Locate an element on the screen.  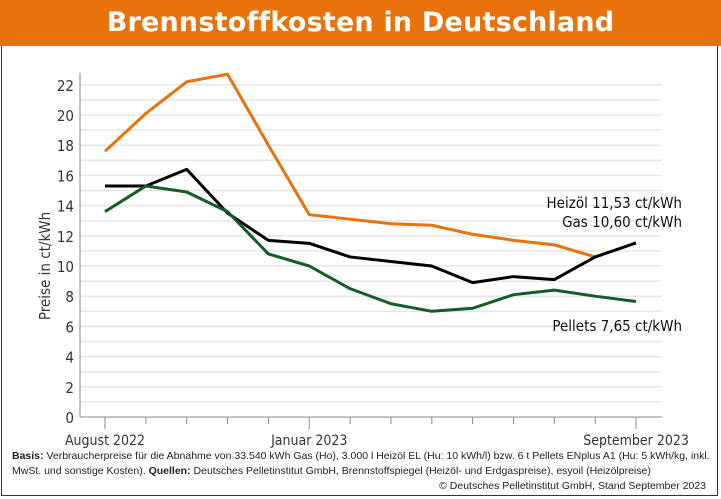
basis-label: Basis: is located at coordinates (28, 456).